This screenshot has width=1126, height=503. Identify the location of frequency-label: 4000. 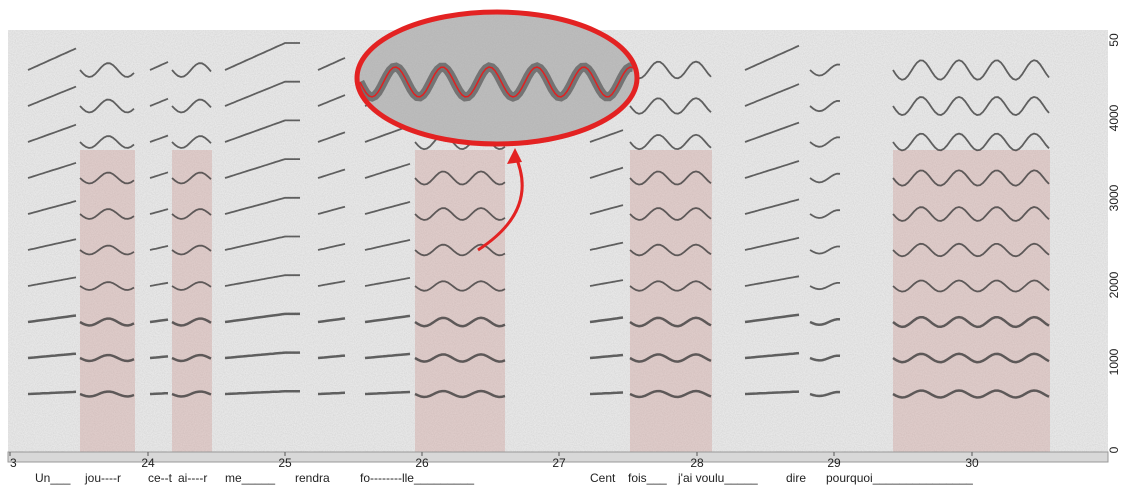
(1114, 117).